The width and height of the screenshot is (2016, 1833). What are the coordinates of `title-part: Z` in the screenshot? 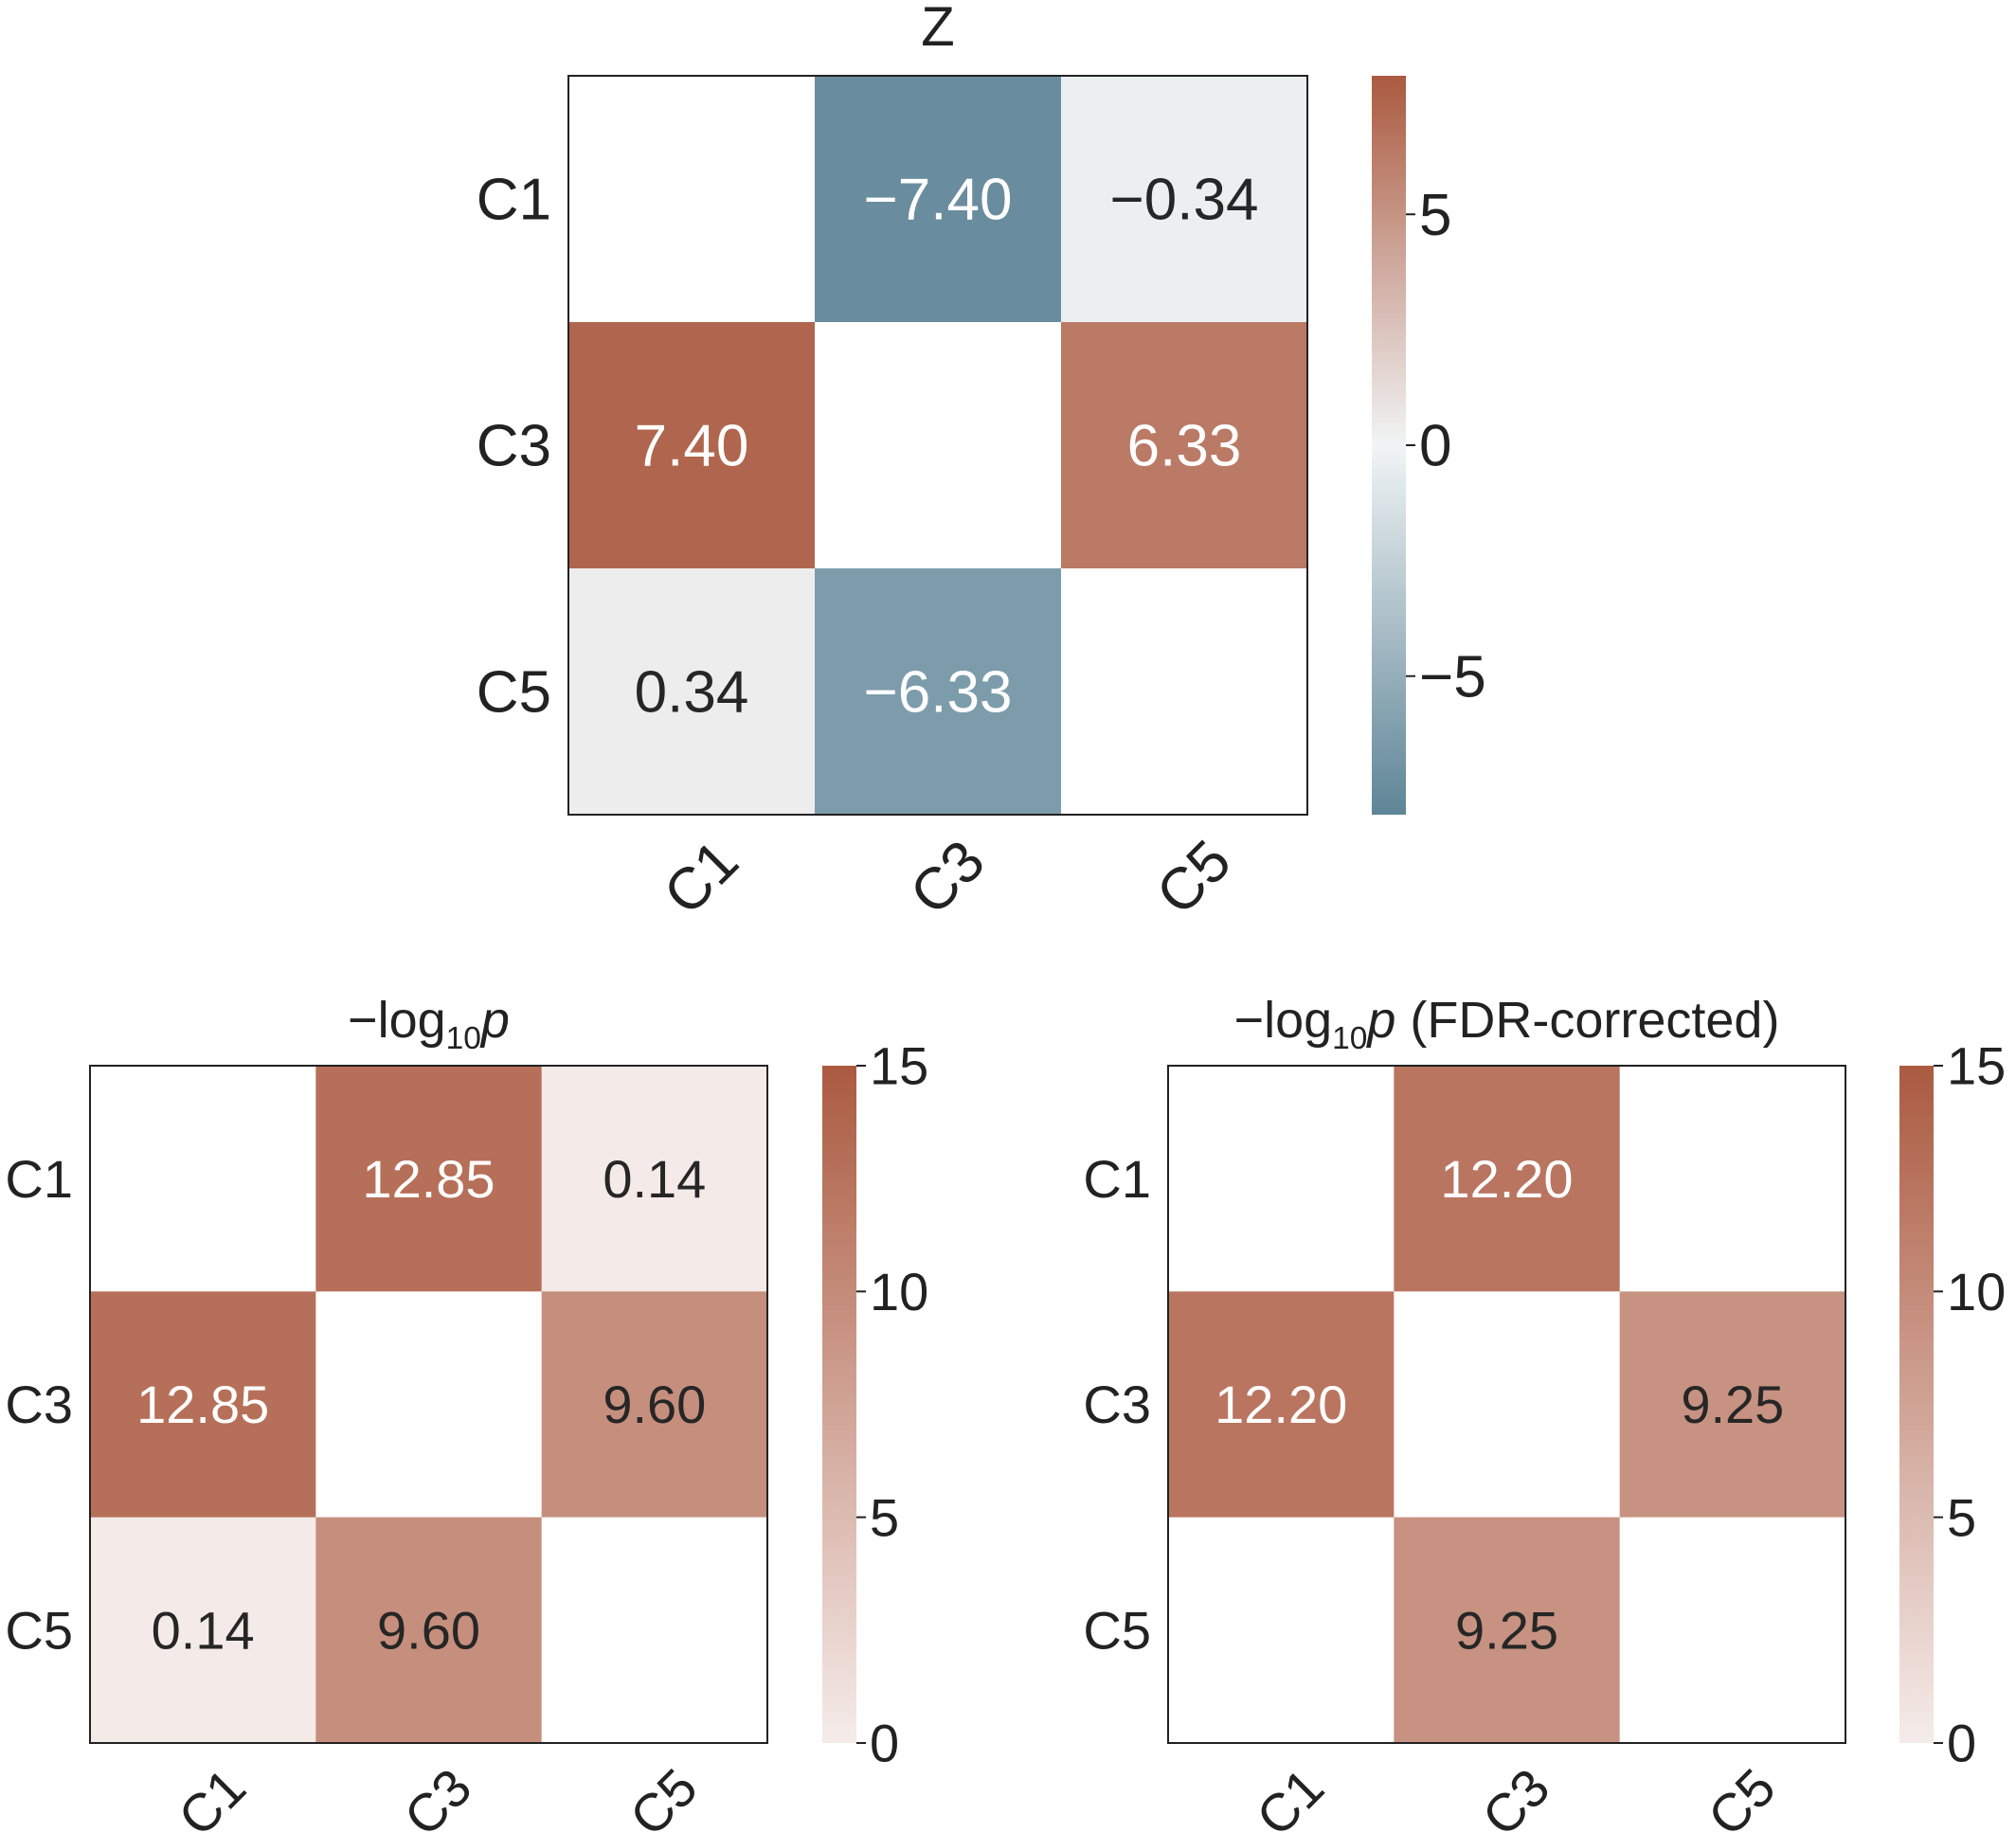 It's located at (937, 29).